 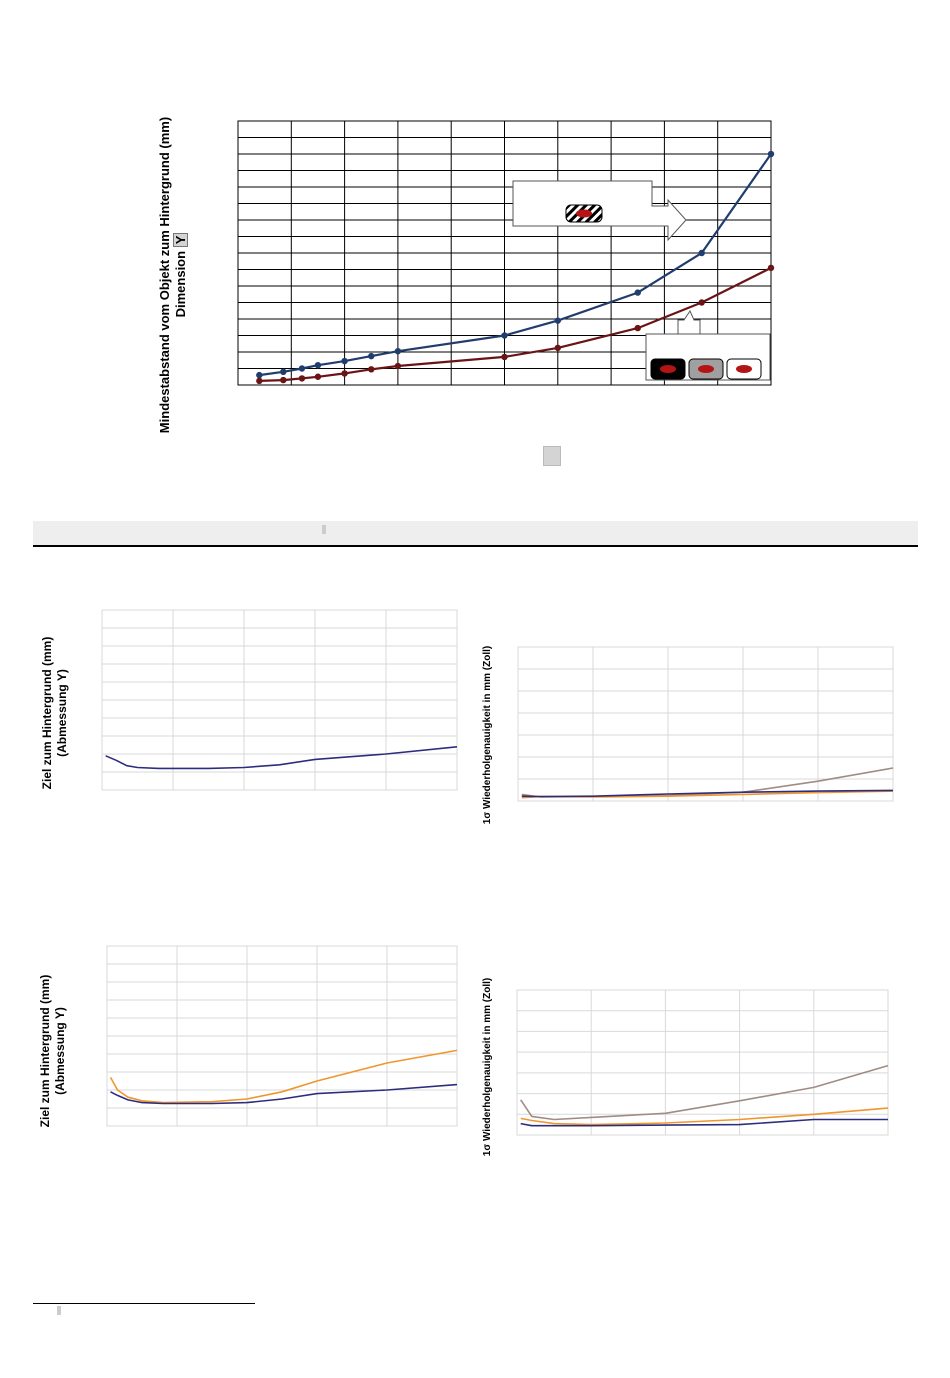 I want to click on right_bottom-series-2-line, so click(x=704, y=1122).